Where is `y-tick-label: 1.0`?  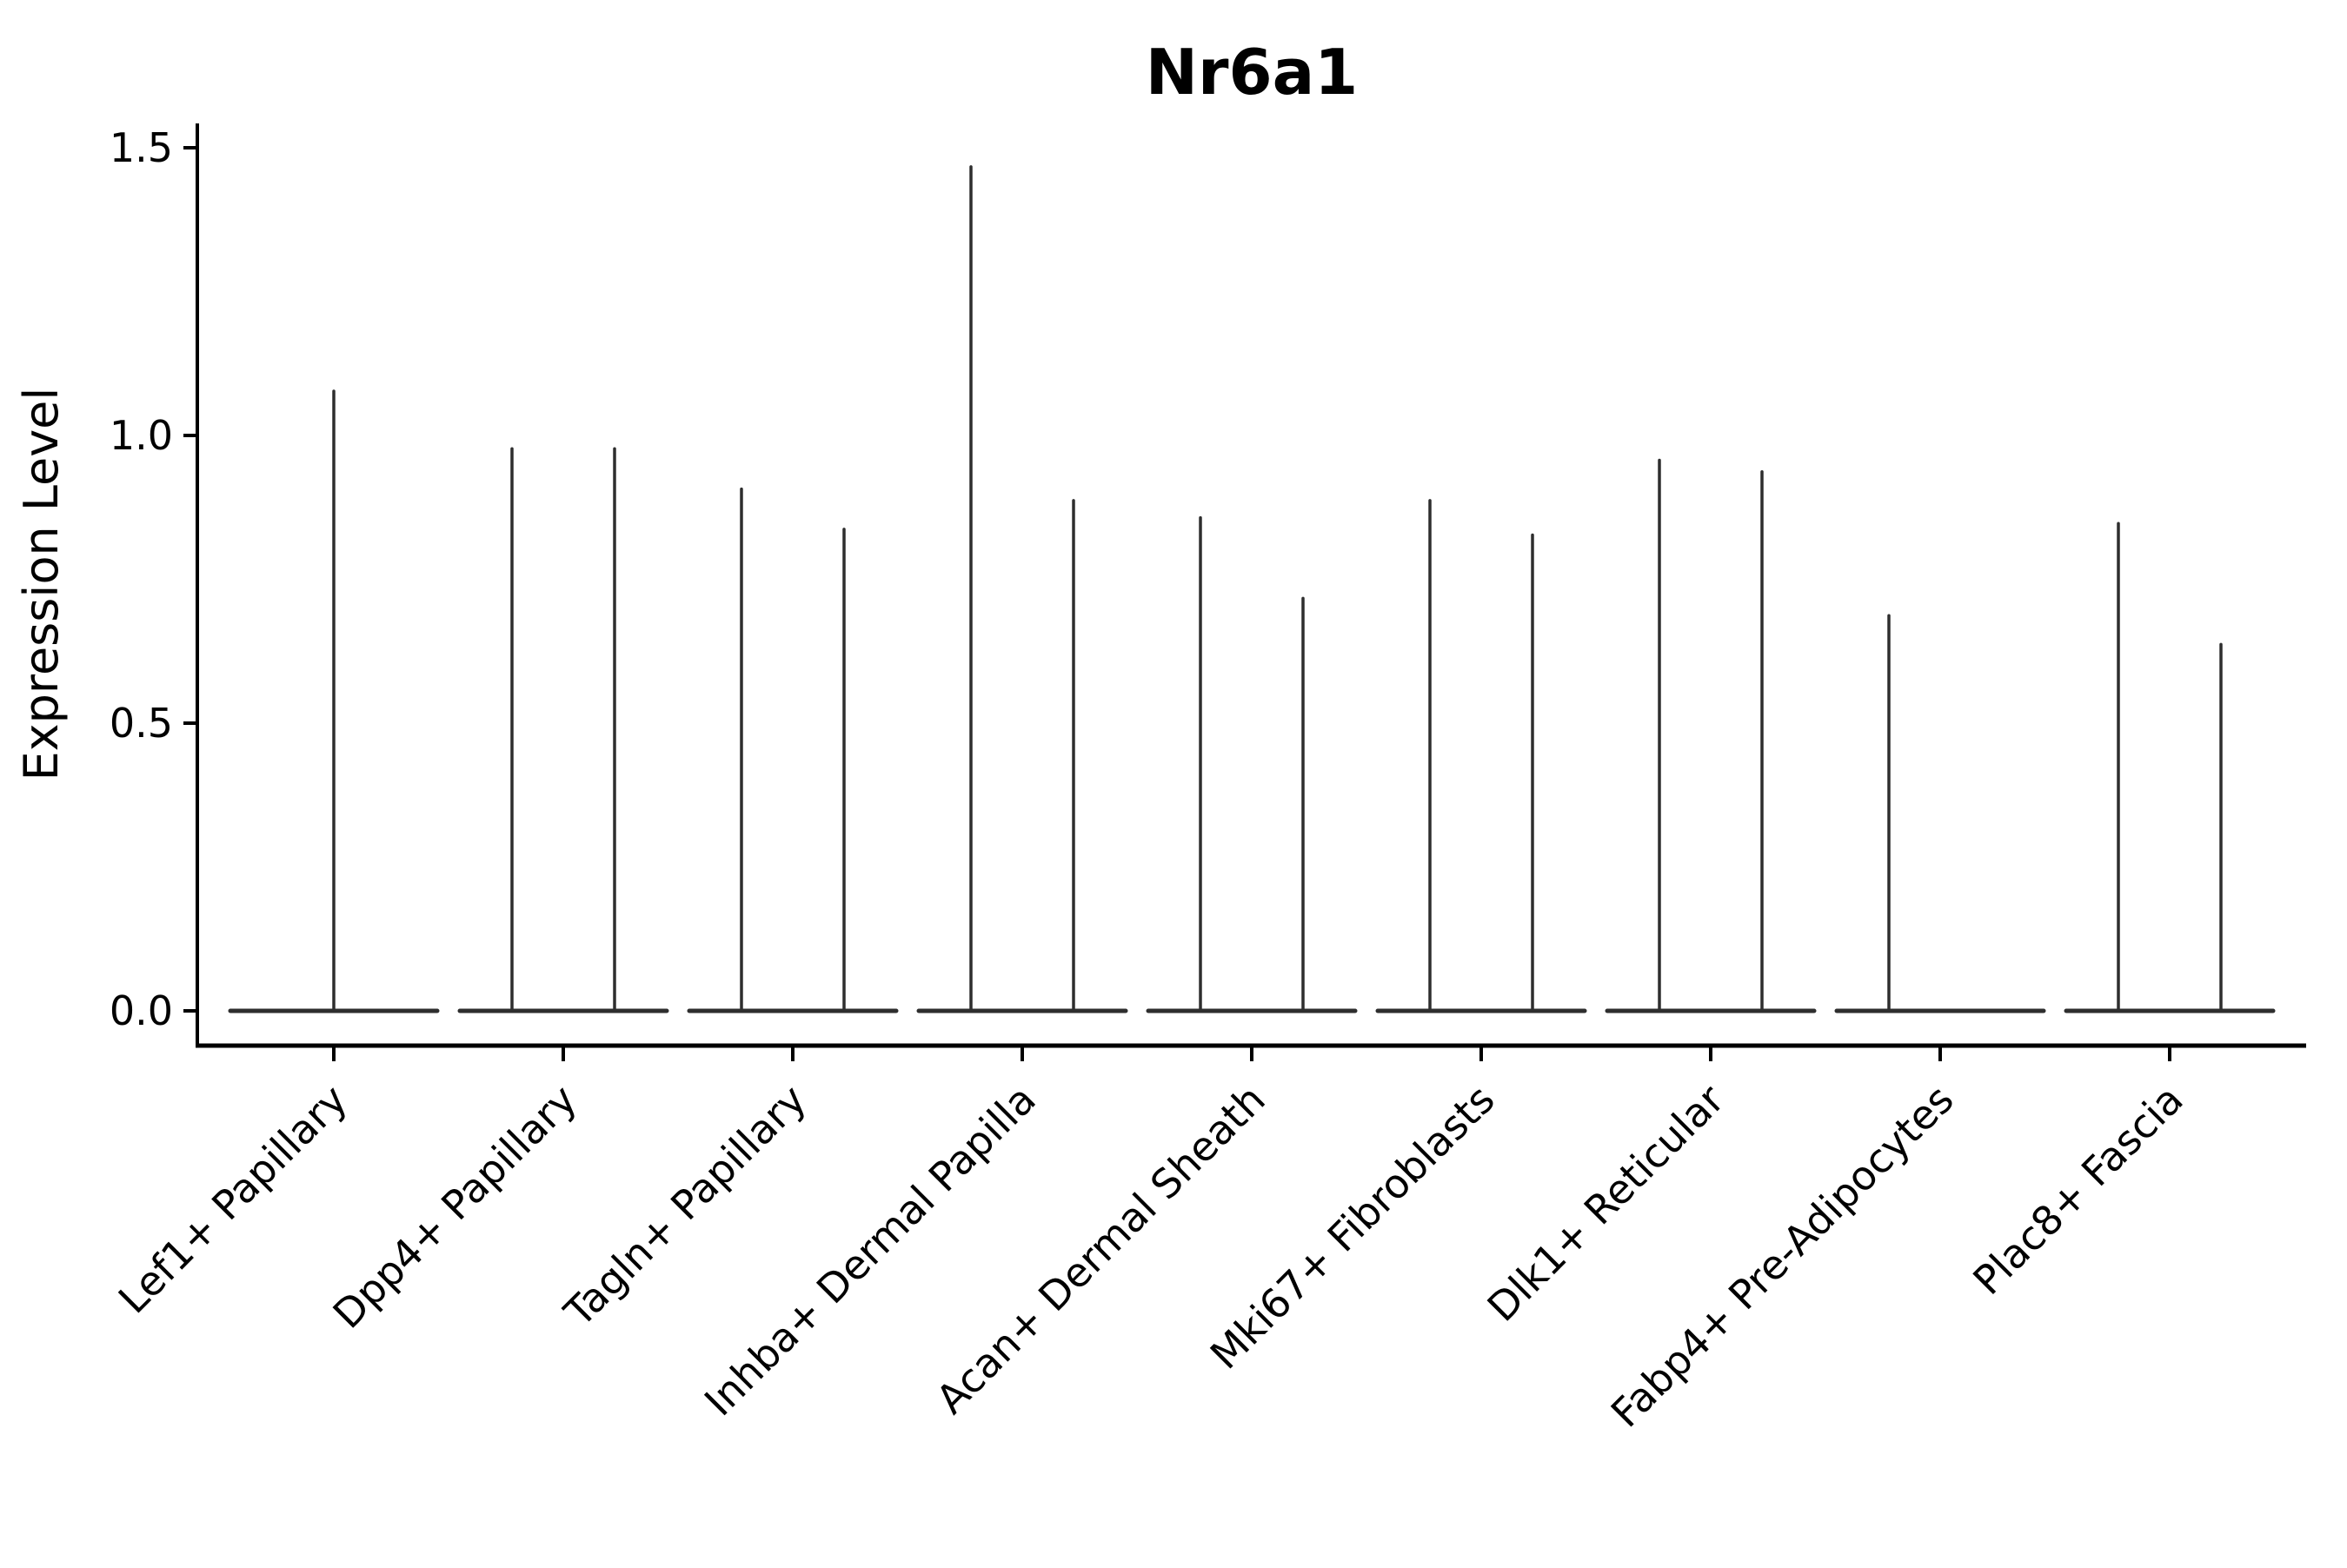 y-tick-label: 1.0 is located at coordinates (141, 435).